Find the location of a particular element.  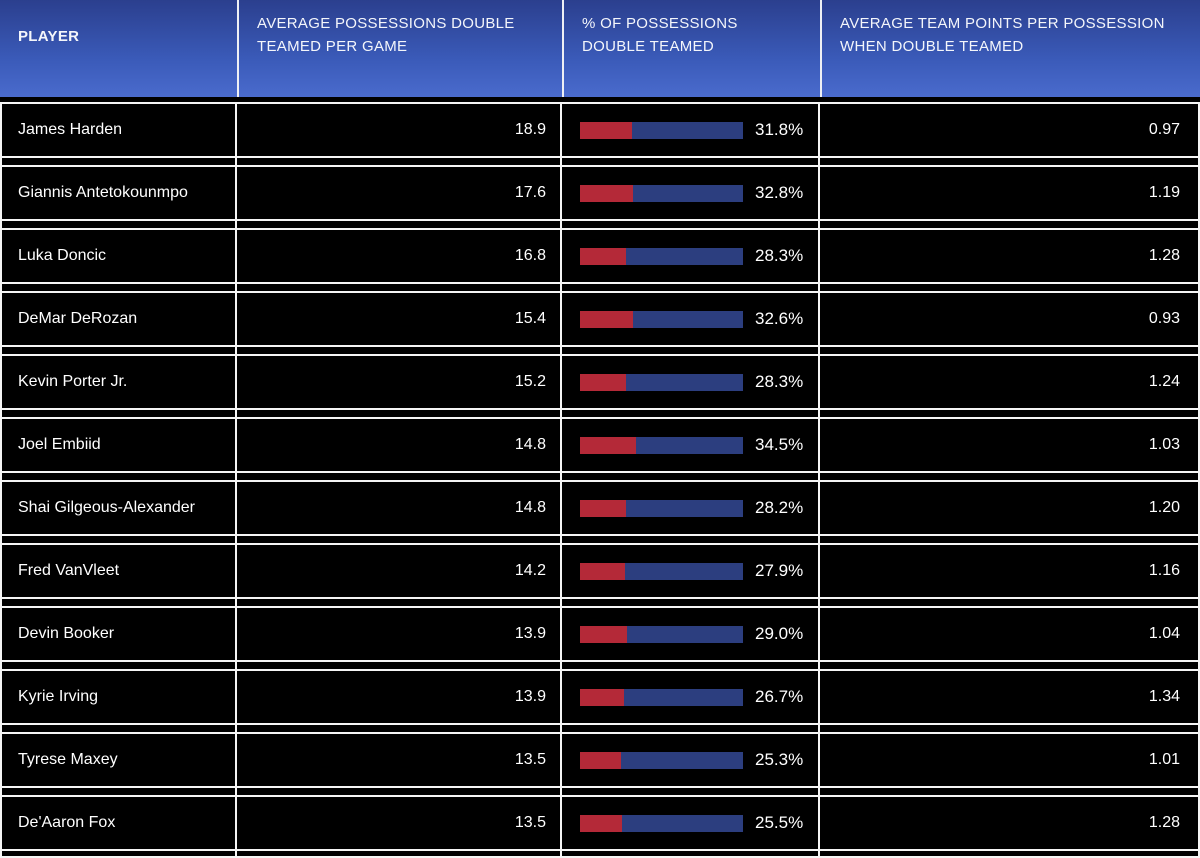

ppp-value: 1.01 is located at coordinates (1164, 759).